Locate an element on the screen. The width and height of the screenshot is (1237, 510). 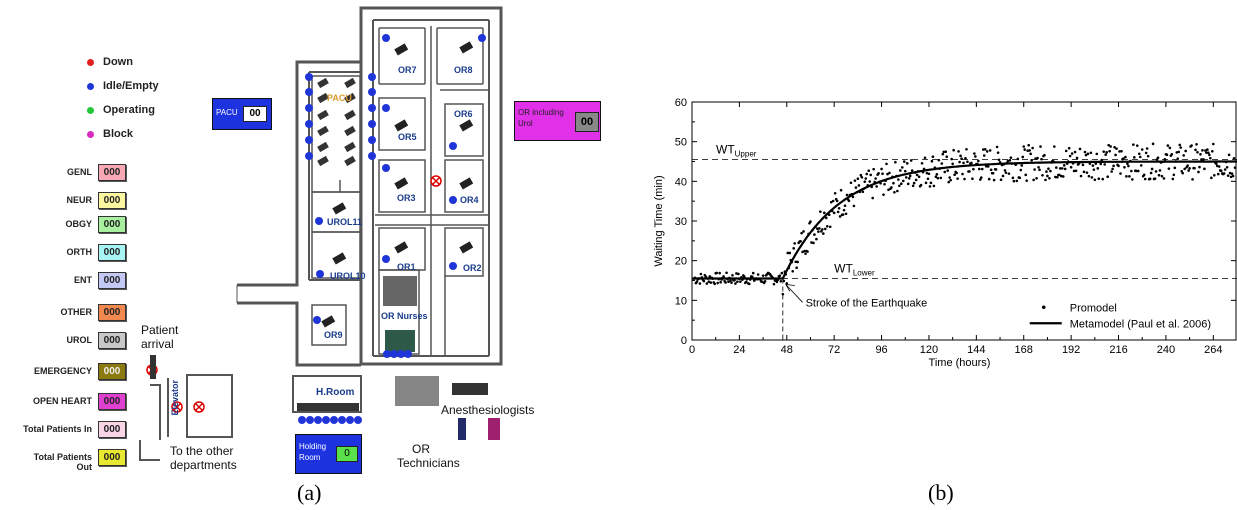
holding-room-label: Holding Room is located at coordinates (313, 452).